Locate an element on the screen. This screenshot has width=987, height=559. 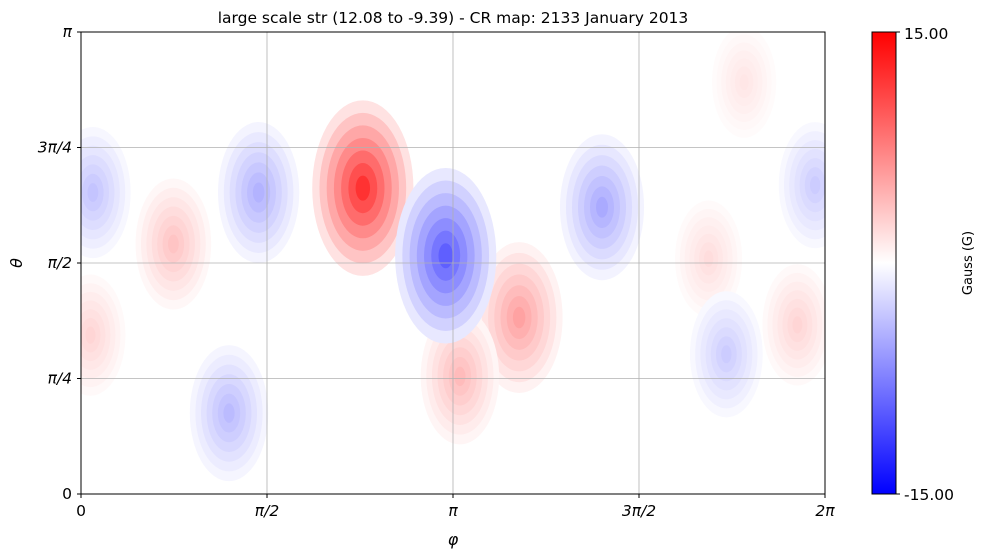
colorbar-min-label: -15.00 is located at coordinates (929, 495).